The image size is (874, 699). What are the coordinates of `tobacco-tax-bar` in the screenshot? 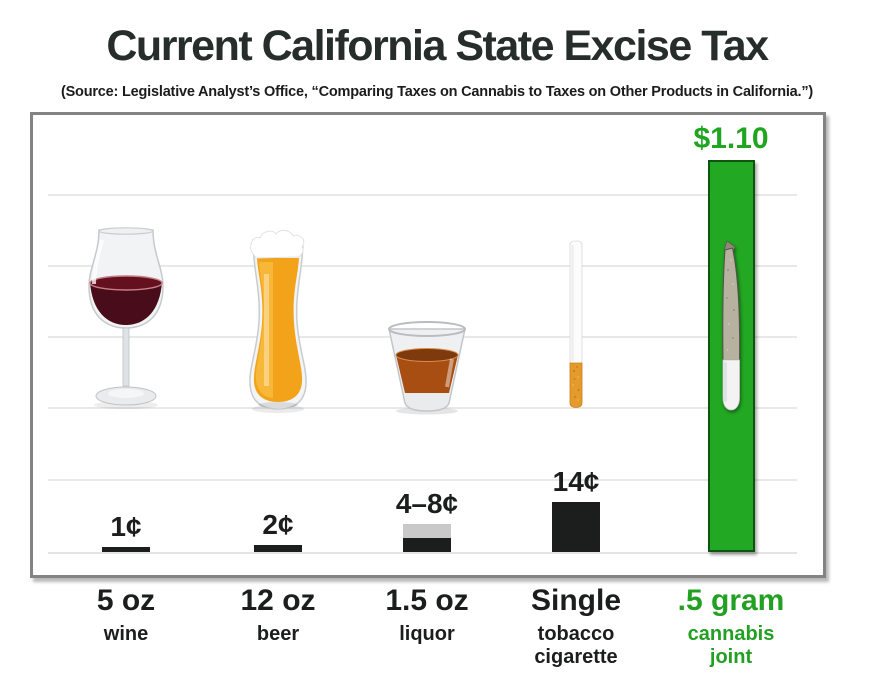 It's located at (576, 527).